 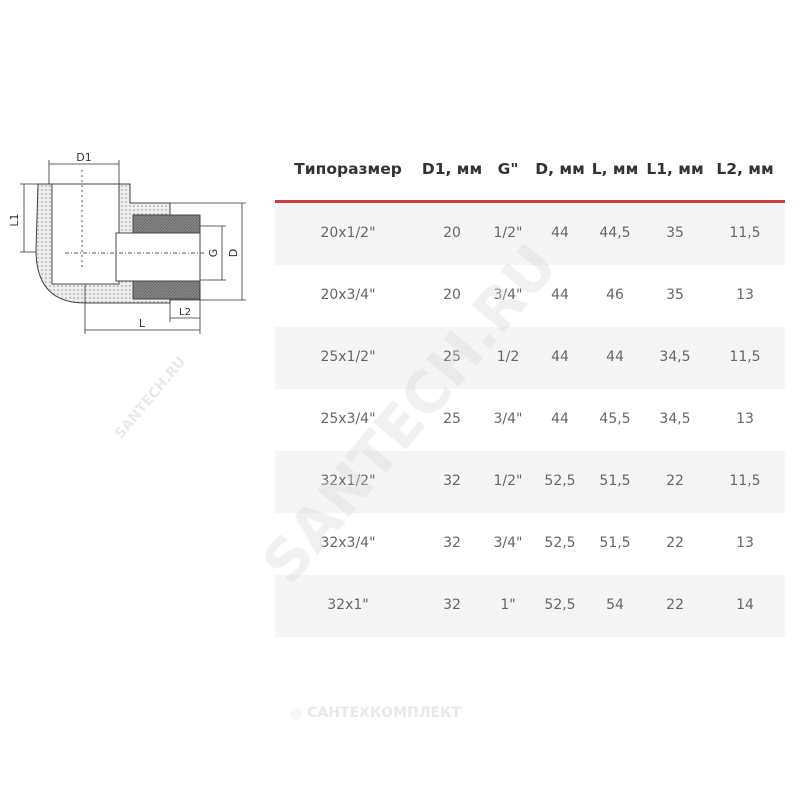 What do you see at coordinates (233, 253) in the screenshot?
I see `label-d: D` at bounding box center [233, 253].